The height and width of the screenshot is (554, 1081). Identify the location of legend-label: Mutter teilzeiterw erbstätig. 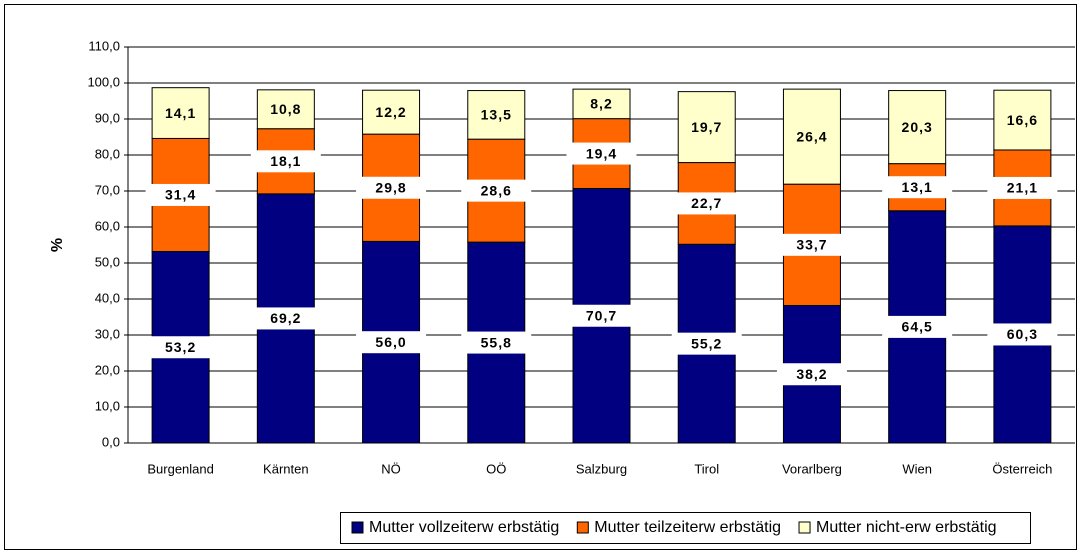
(687, 527).